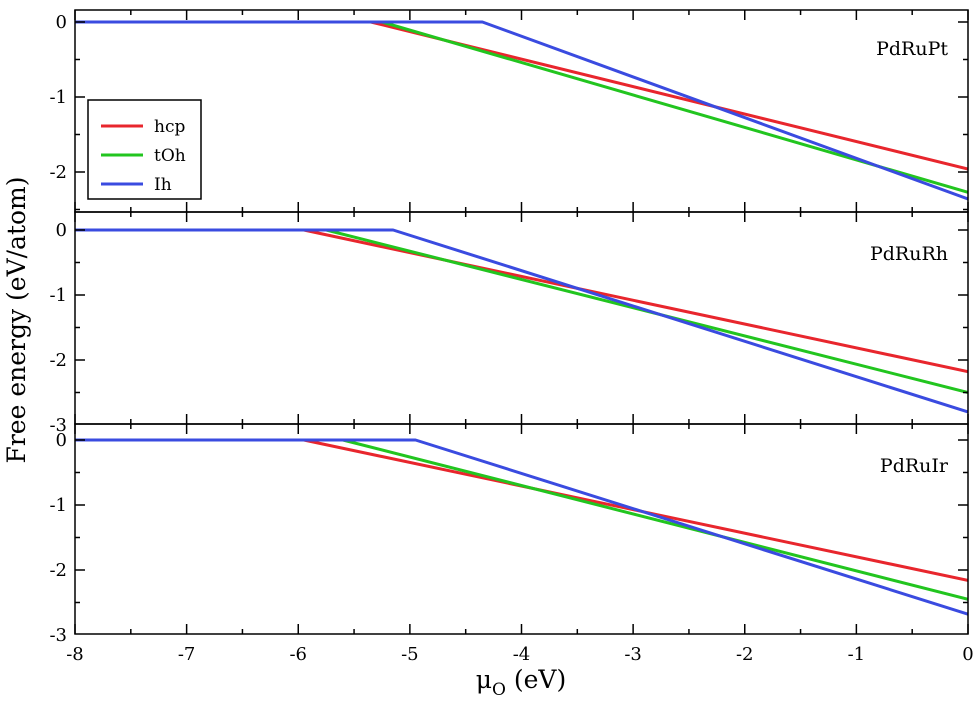  What do you see at coordinates (484, 679) in the screenshot?
I see `x-axis-title-mu: μ` at bounding box center [484, 679].